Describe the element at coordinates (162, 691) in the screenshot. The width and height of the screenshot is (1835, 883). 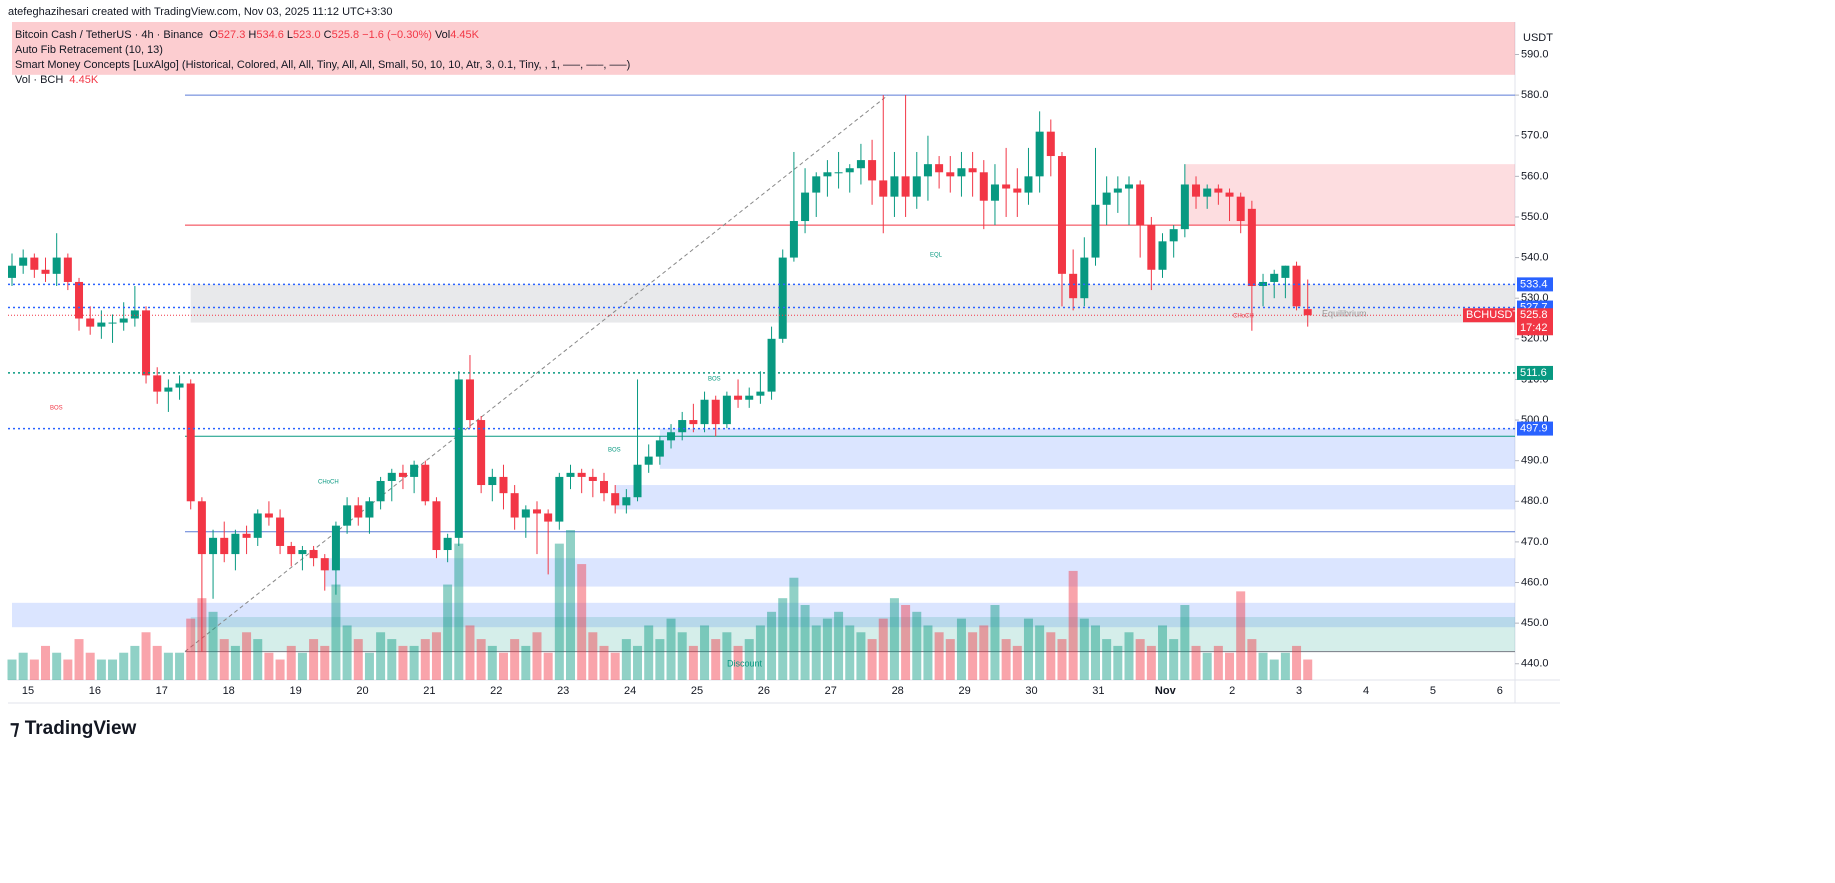
I see `x-tick-label: 17` at that location.